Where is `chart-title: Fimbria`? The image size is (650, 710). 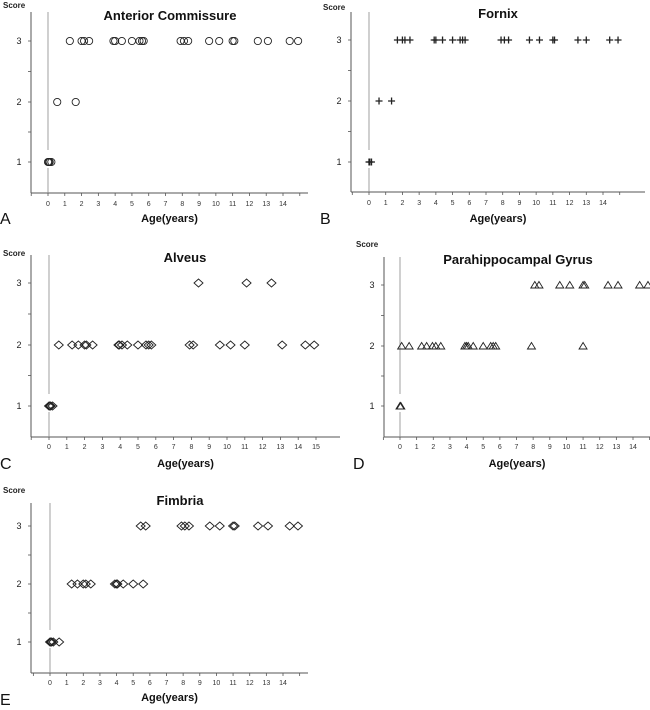
chart-title: Fimbria is located at coordinates (181, 500).